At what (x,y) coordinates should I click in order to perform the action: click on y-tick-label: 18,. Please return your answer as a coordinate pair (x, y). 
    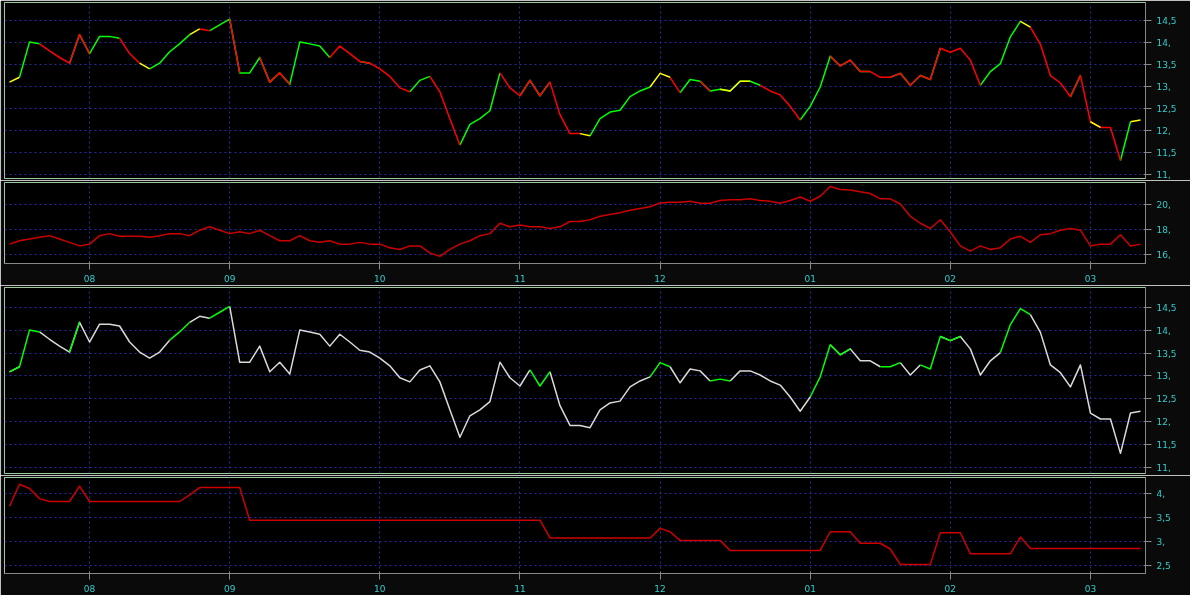
    Looking at the image, I should click on (1163, 229).